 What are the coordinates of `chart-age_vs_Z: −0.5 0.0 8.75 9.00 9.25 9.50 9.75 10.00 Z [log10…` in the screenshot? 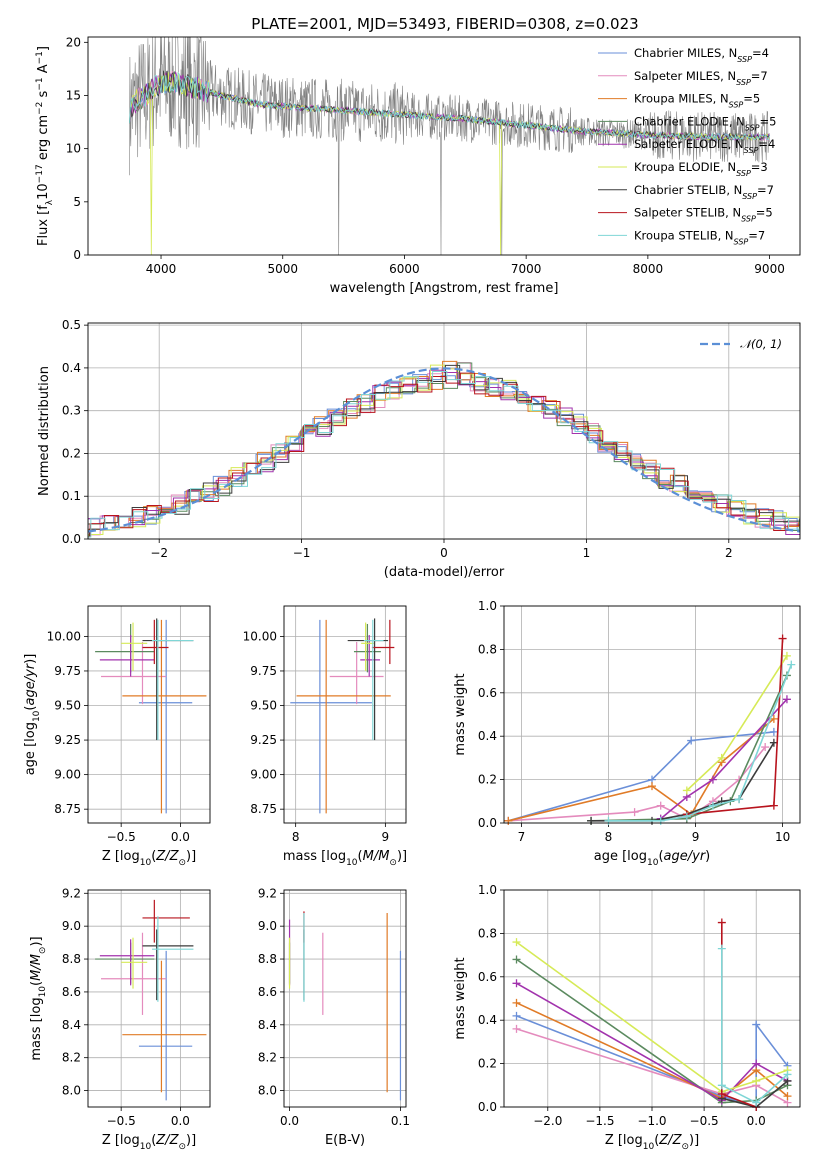 It's located at (117, 736).